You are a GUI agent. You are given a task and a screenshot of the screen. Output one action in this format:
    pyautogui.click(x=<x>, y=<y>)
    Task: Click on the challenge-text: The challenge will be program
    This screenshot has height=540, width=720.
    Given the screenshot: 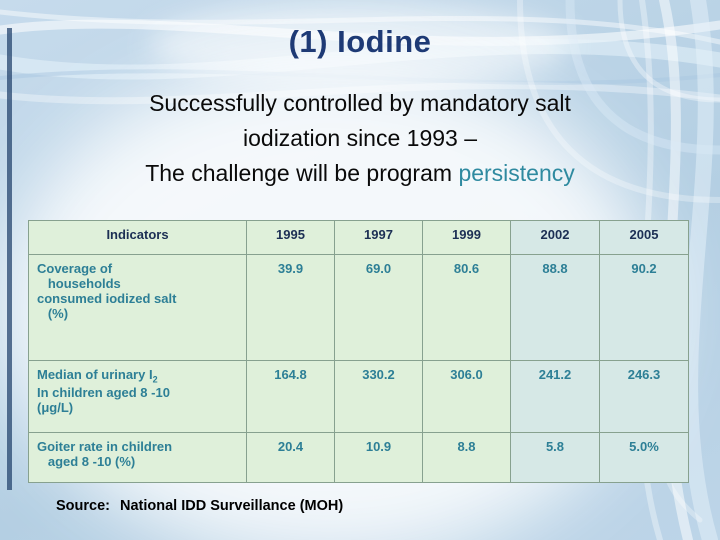 What is the action you would take?
    pyautogui.click(x=302, y=173)
    